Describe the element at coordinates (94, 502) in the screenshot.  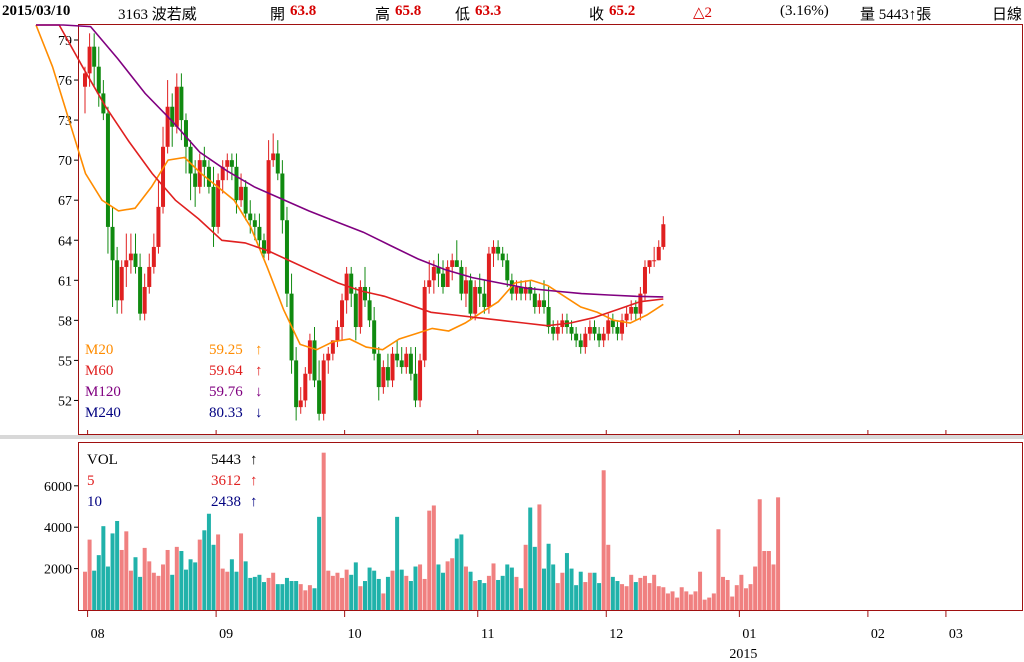
I see `vol-ma10-name: 10` at that location.